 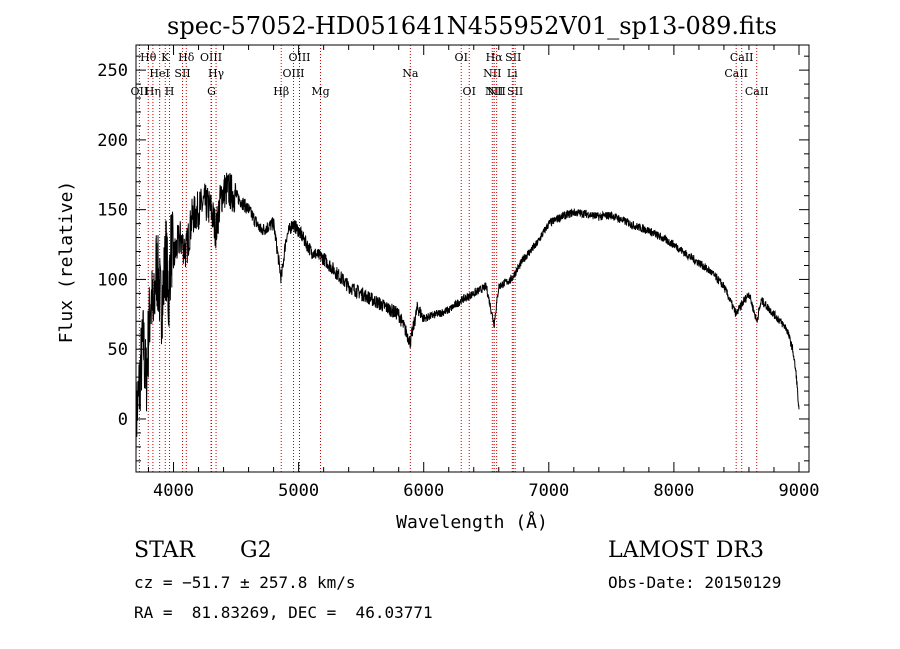 I want to click on y-tick-label: 150, so click(x=112, y=211).